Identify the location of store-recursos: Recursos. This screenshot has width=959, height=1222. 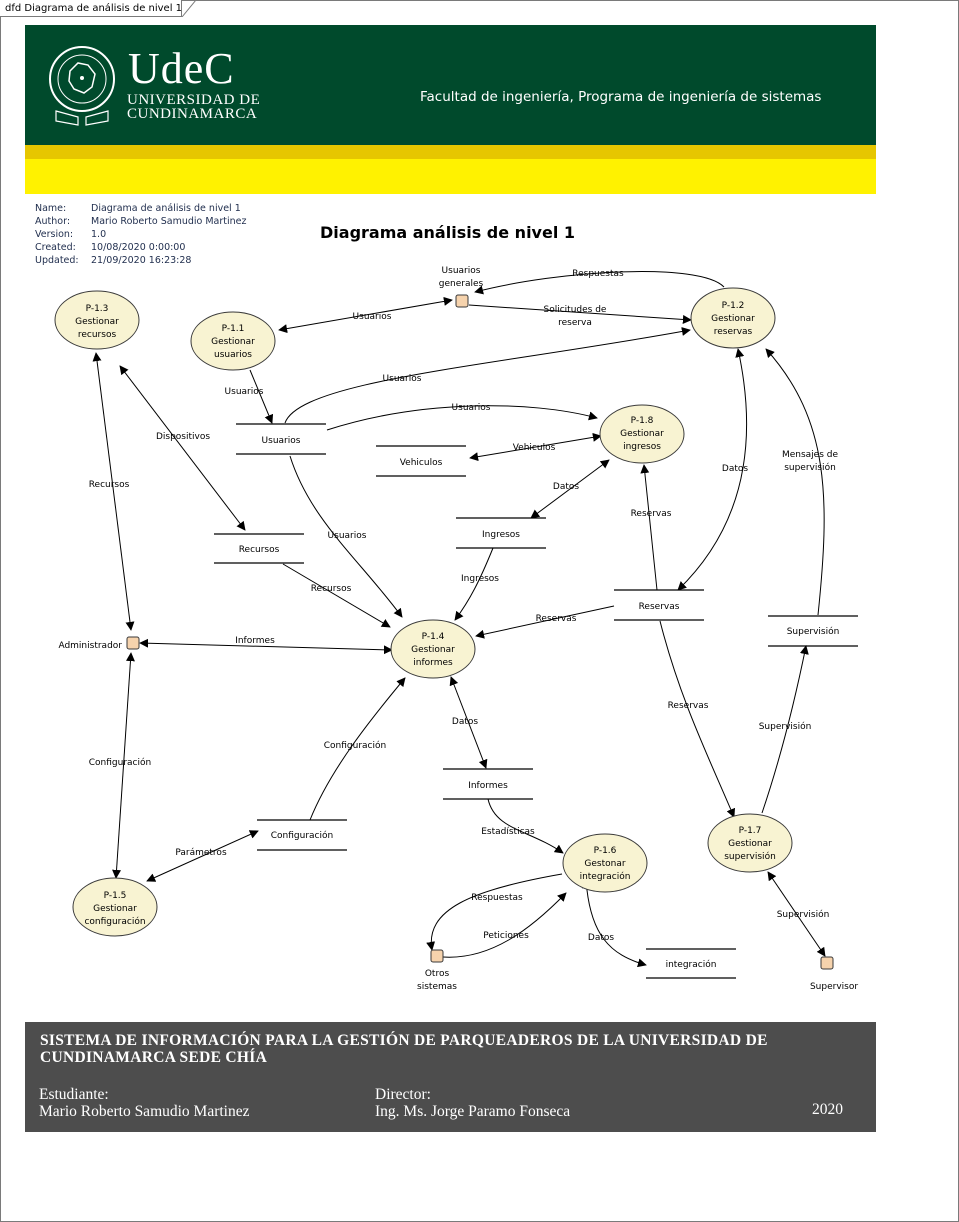
(259, 548).